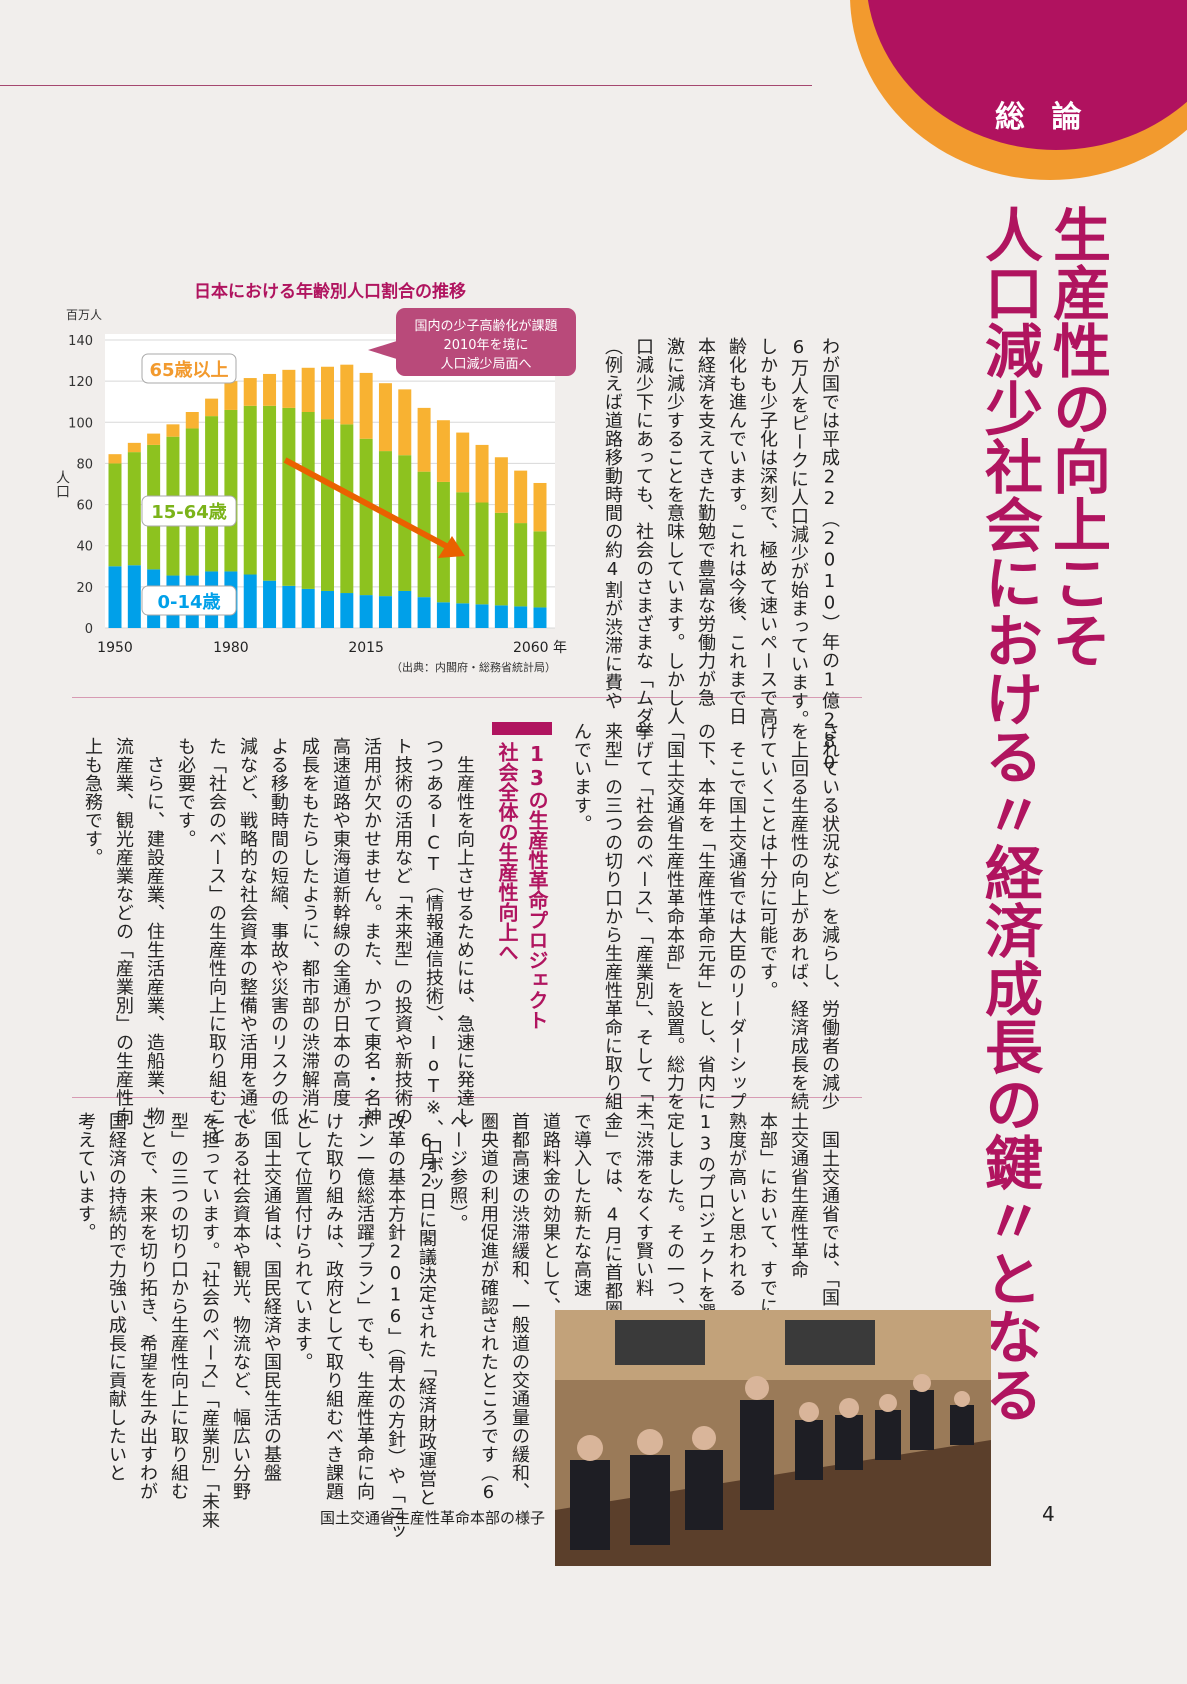 The width and height of the screenshot is (1187, 1684). What do you see at coordinates (581, 1204) in the screenshot?
I see `text-line: で導入した新たな高速` at bounding box center [581, 1204].